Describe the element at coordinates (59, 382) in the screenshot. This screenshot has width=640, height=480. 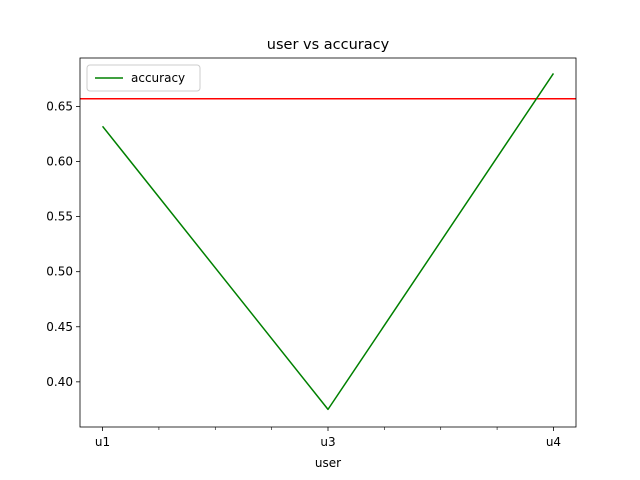
I see `y-tick-label-0: 0.40` at that location.